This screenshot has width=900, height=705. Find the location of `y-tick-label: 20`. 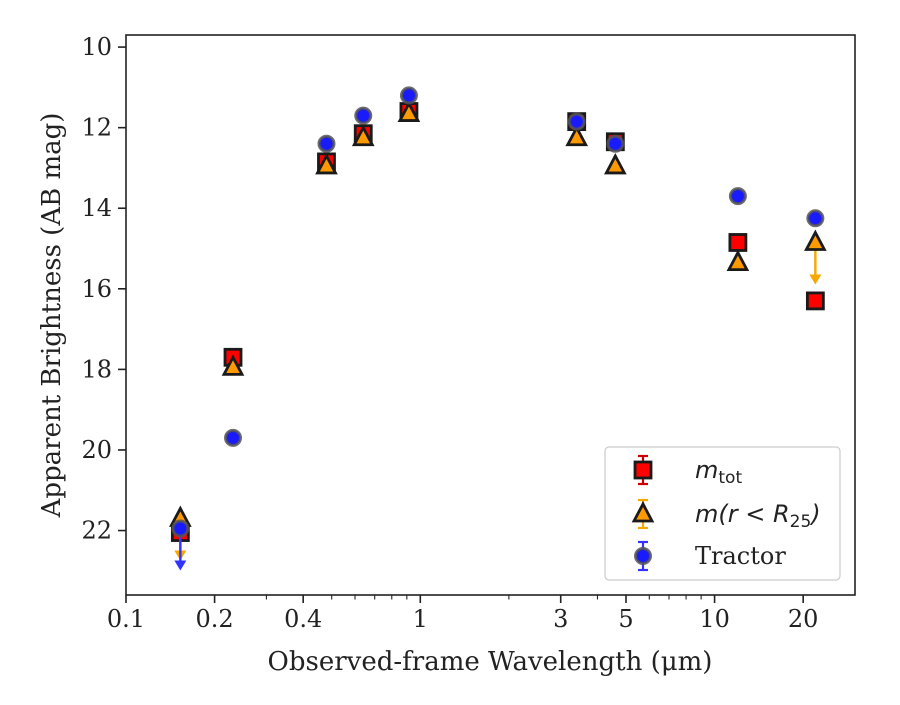

y-tick-label: 20 is located at coordinates (96, 450).